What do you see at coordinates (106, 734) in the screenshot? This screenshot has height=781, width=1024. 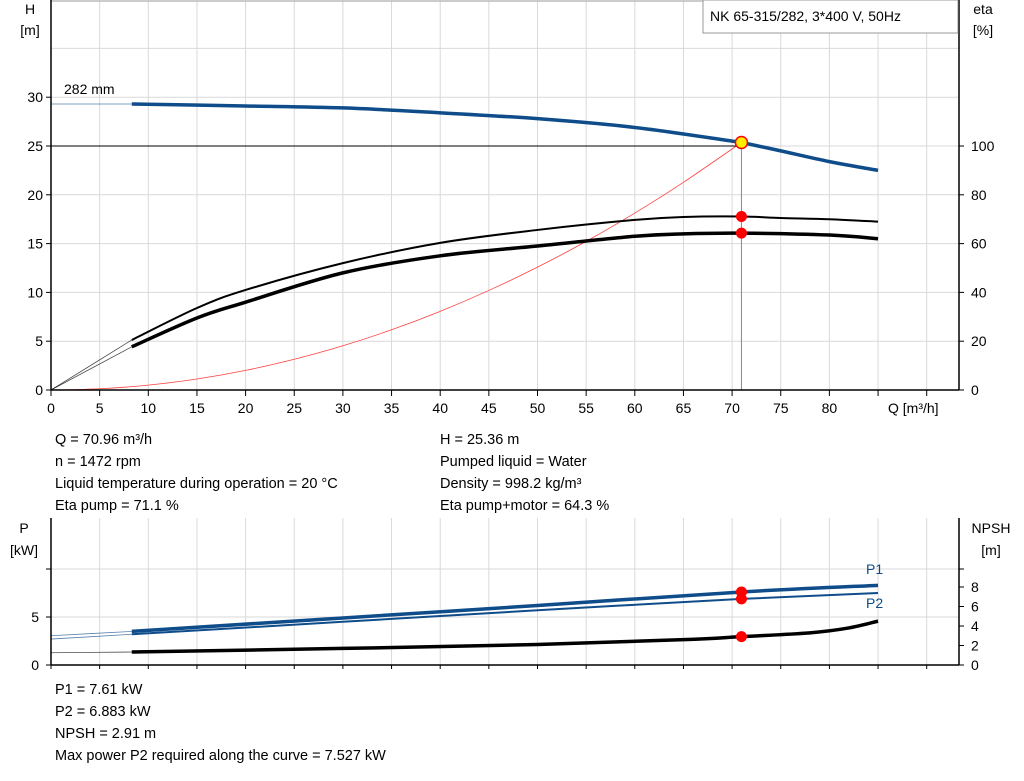 I see `info-npsh: NPSH = 2.91 m` at bounding box center [106, 734].